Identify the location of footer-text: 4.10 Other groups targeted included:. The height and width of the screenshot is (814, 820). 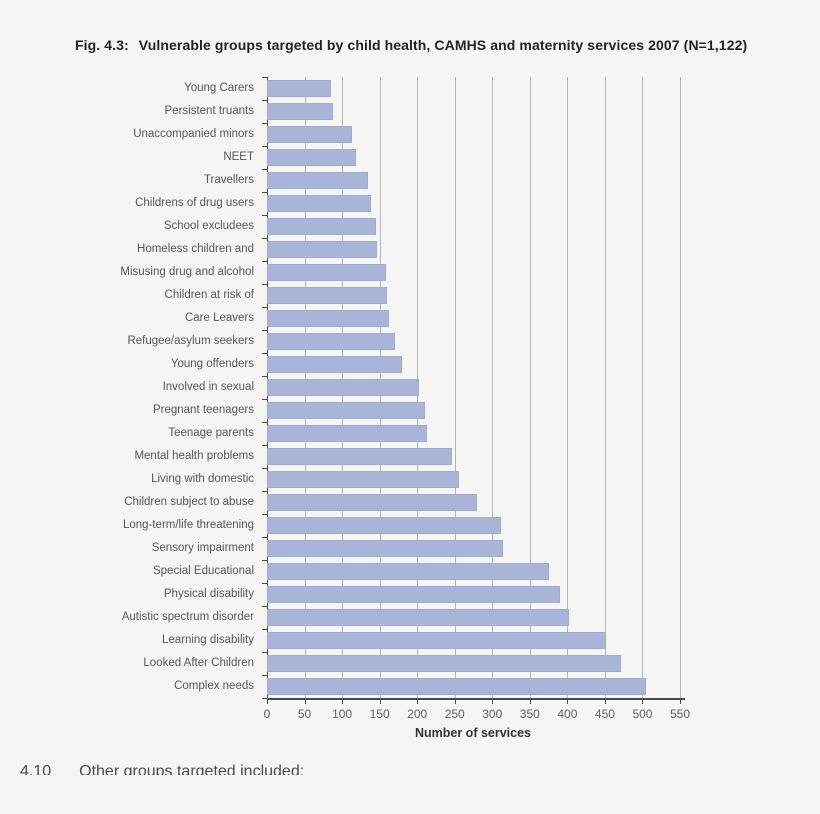
(320, 768).